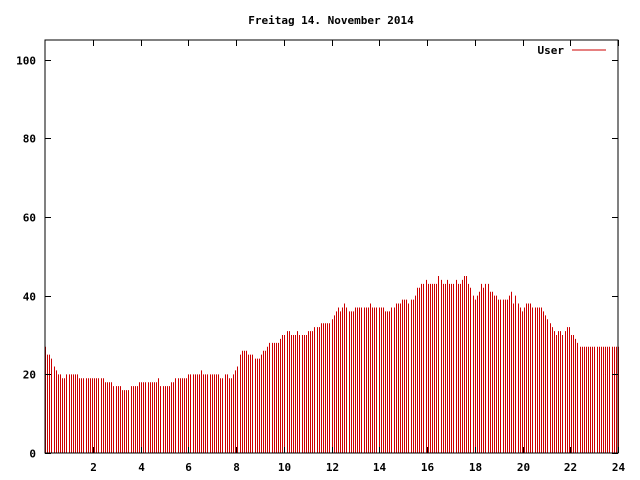  Describe the element at coordinates (572, 50) in the screenshot. I see `legend: User` at that location.